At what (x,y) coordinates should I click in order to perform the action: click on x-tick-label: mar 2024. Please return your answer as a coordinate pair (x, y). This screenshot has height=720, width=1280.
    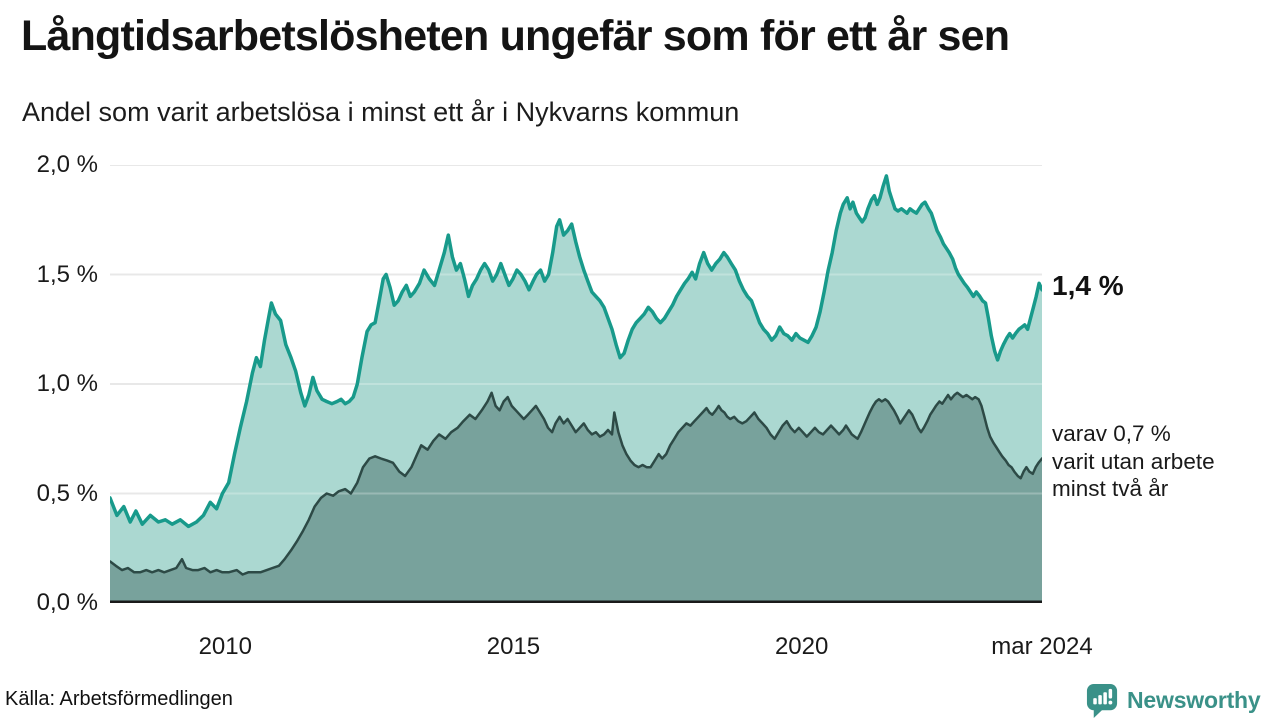
    Looking at the image, I should click on (1042, 646).